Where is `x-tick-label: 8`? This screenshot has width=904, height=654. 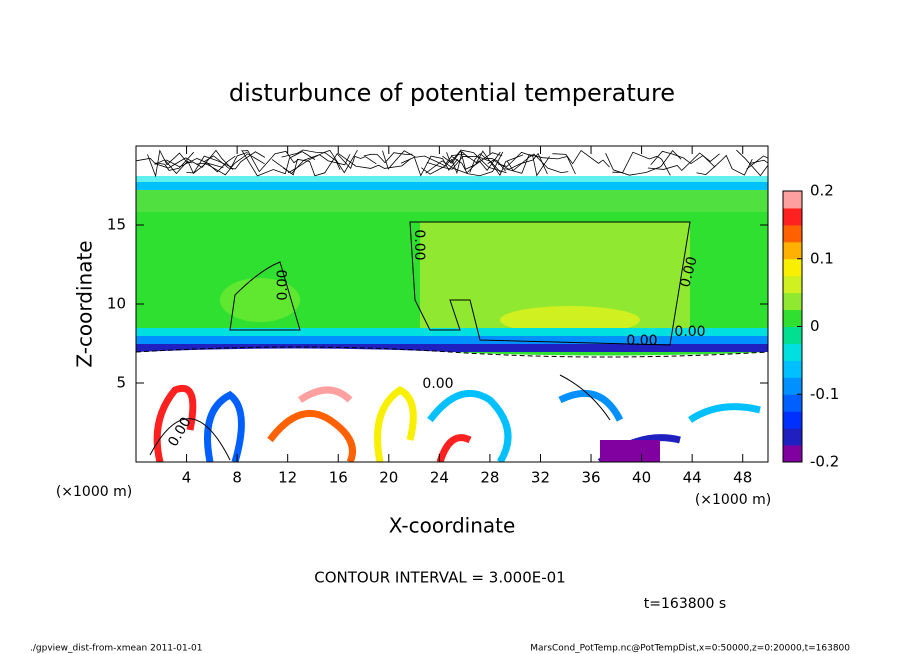 x-tick-label: 8 is located at coordinates (237, 478).